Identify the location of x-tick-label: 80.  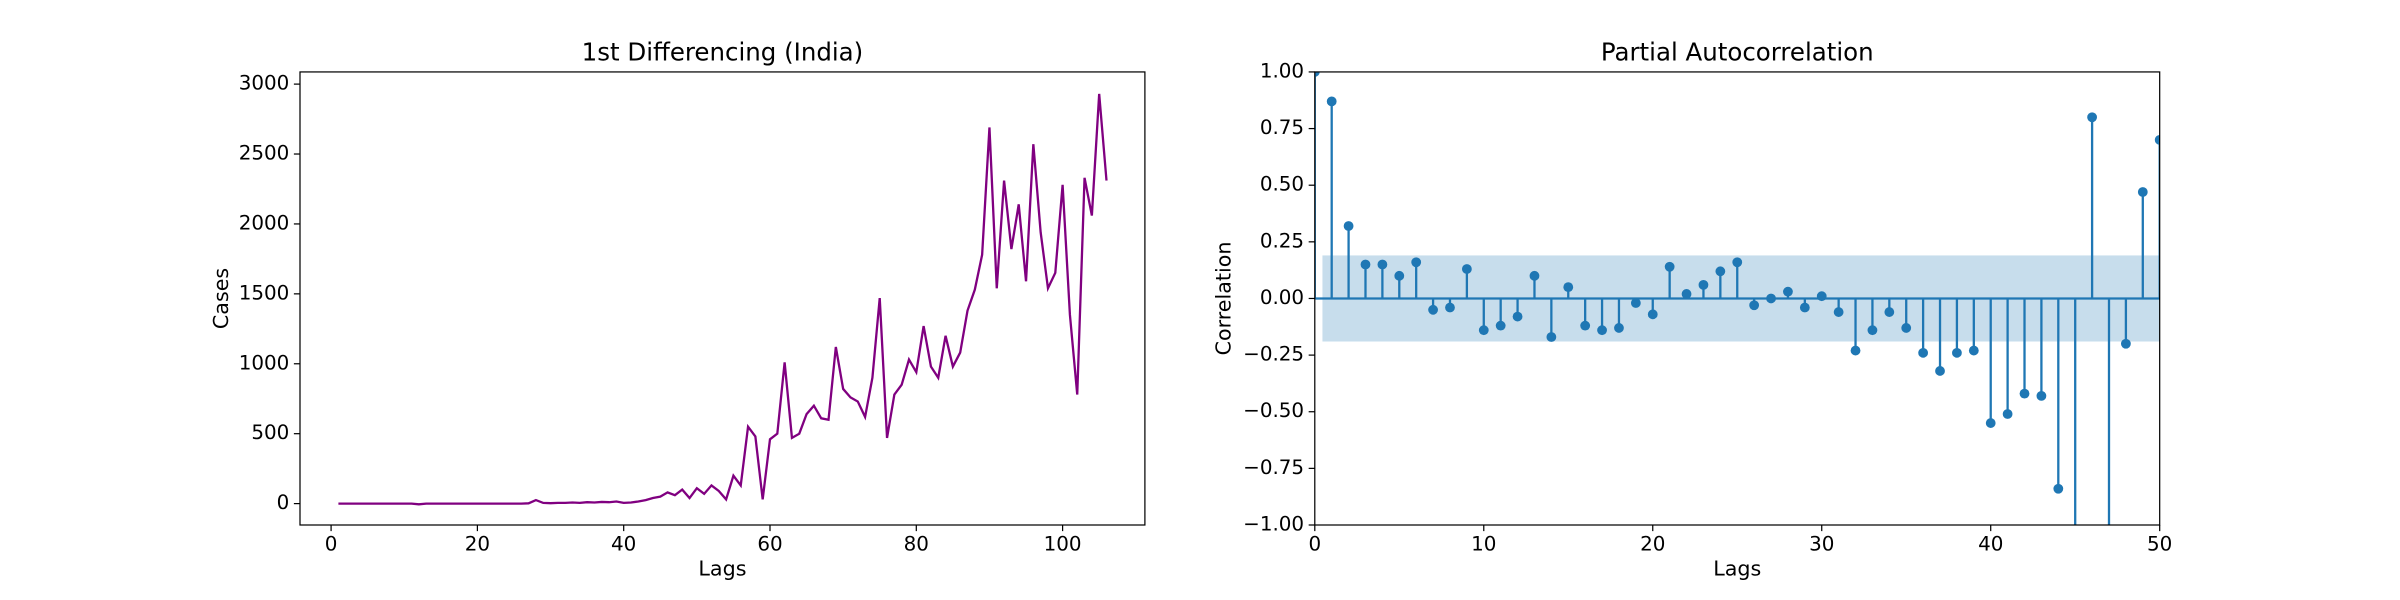
(916, 543).